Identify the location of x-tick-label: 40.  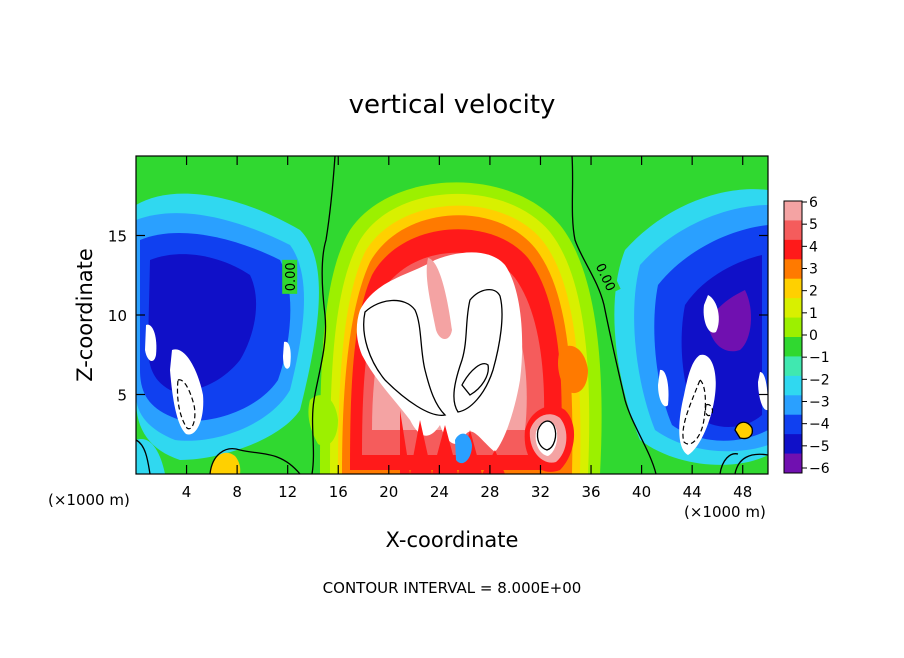
(641, 492).